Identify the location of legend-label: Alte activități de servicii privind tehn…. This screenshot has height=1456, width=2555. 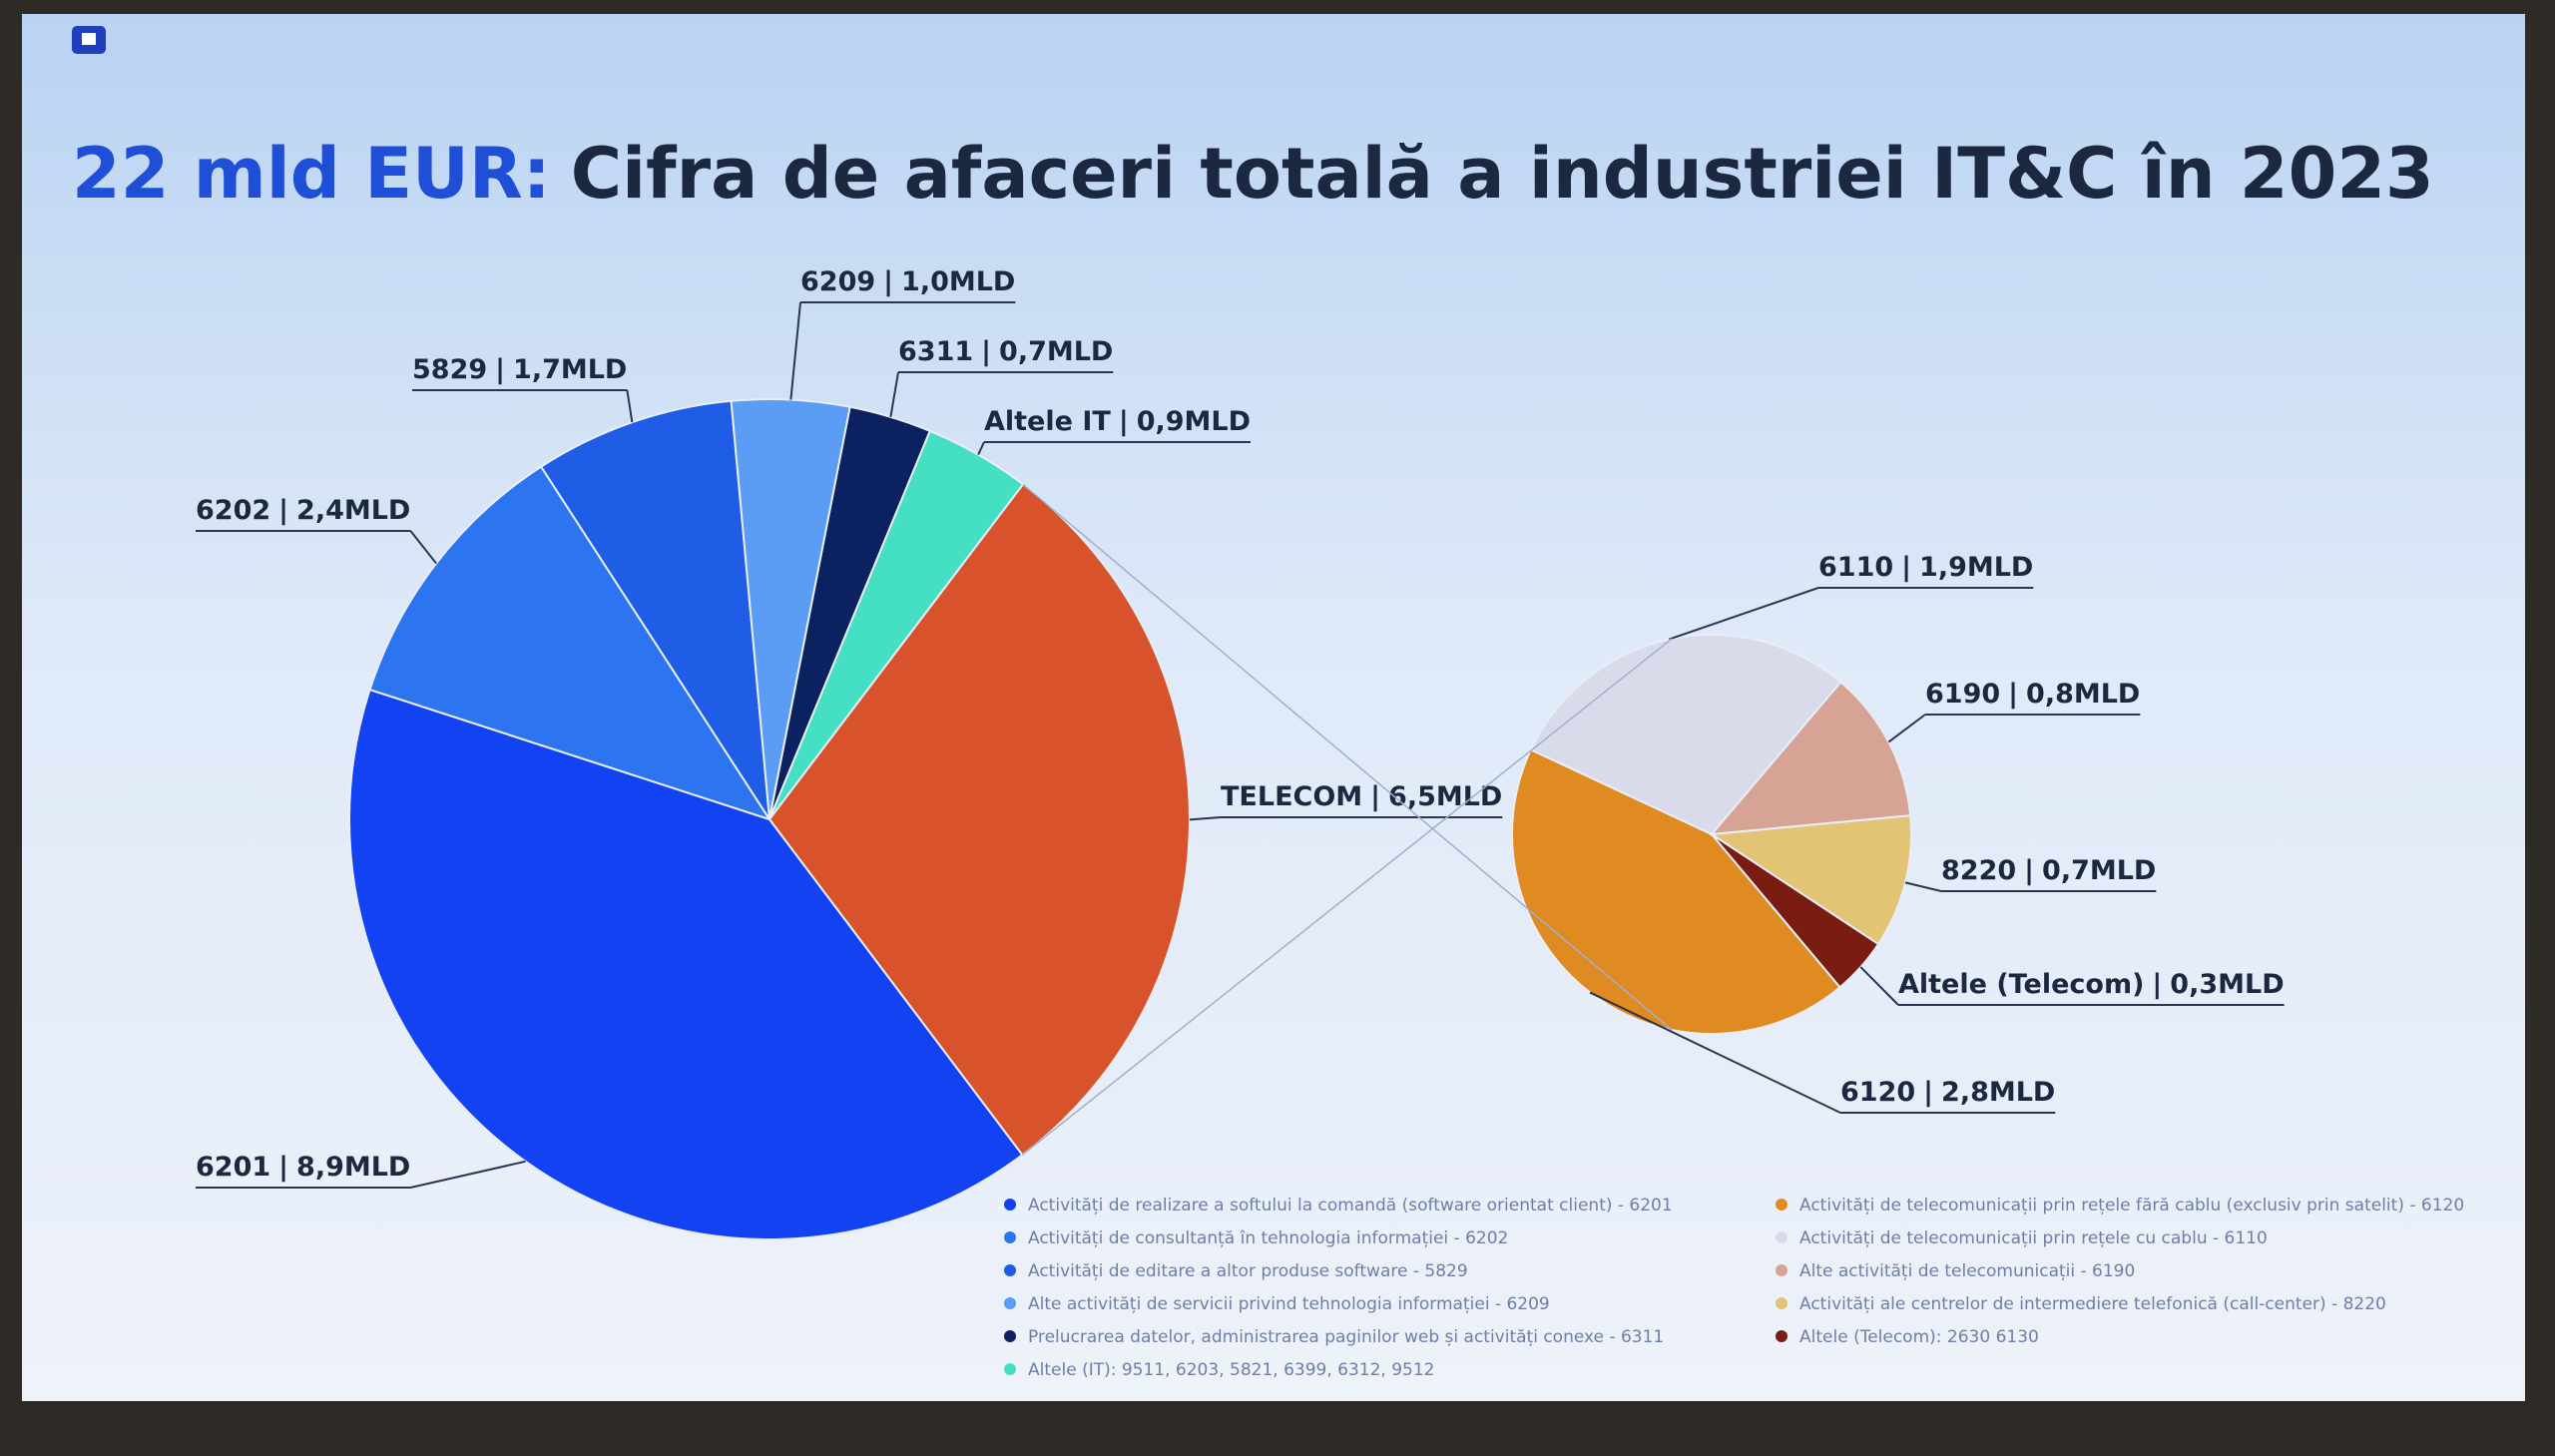
(1289, 1304).